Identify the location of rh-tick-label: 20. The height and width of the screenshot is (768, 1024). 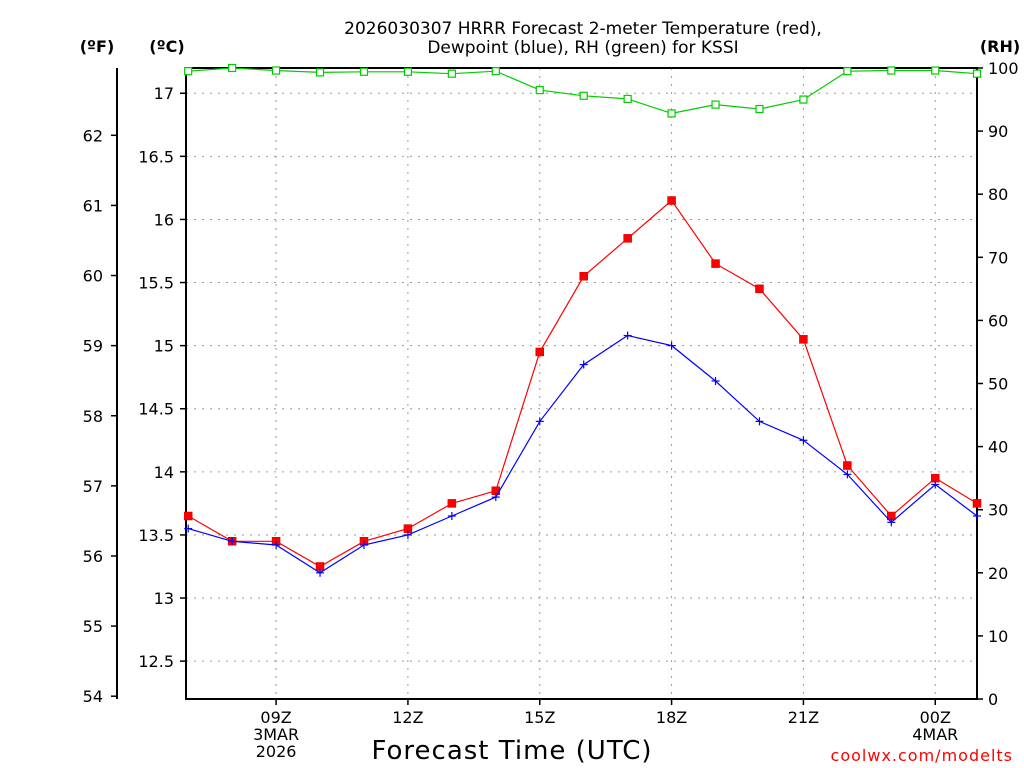
(998, 573).